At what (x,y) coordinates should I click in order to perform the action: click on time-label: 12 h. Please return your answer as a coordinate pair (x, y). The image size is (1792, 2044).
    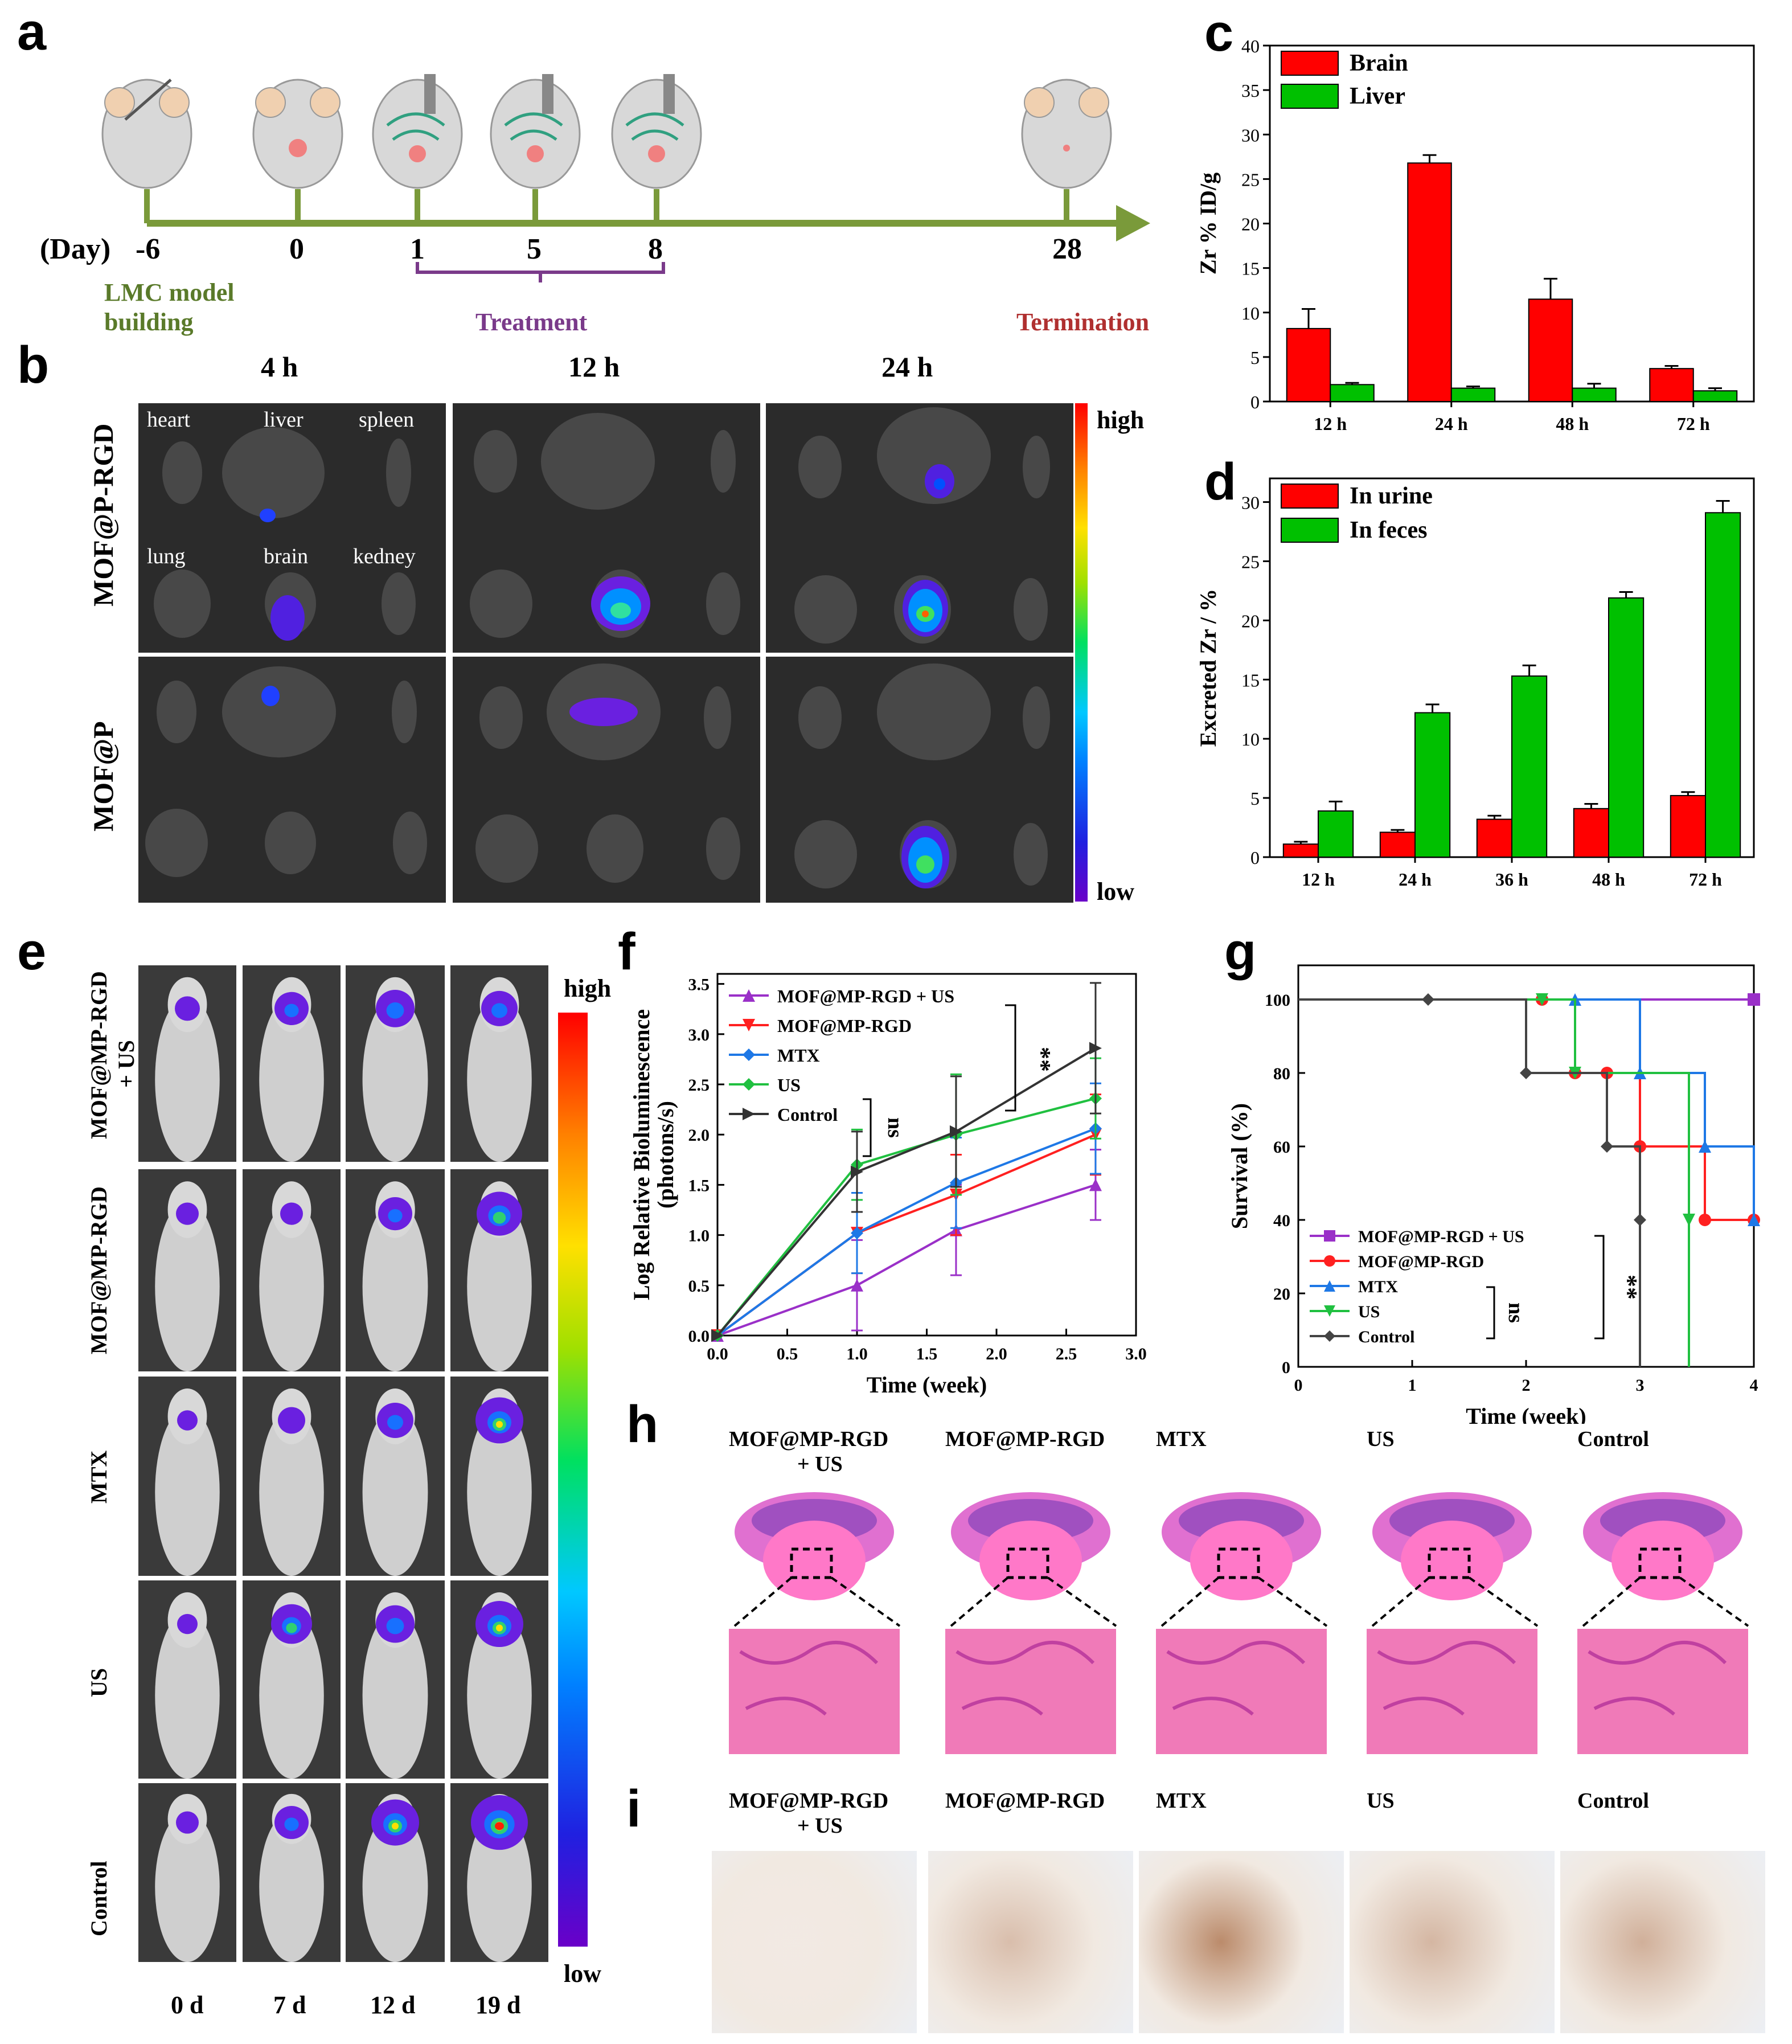
    Looking at the image, I should click on (594, 367).